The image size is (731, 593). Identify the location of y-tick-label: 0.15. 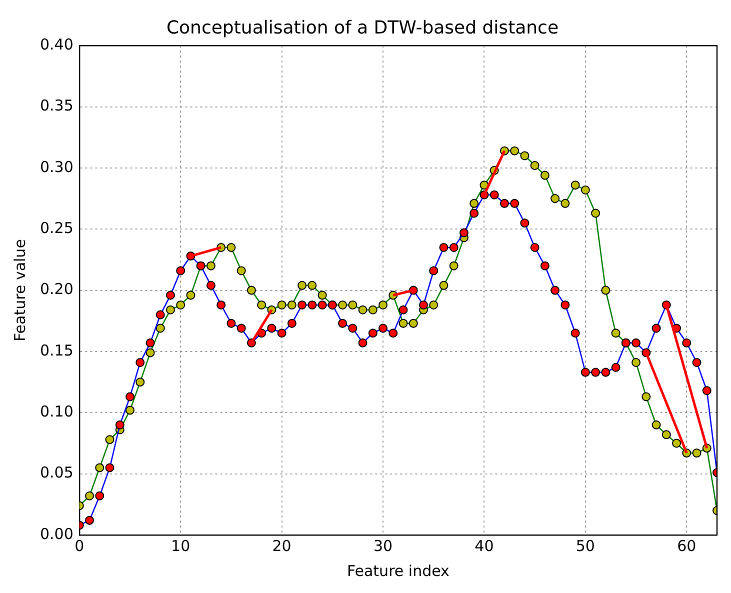
(57, 350).